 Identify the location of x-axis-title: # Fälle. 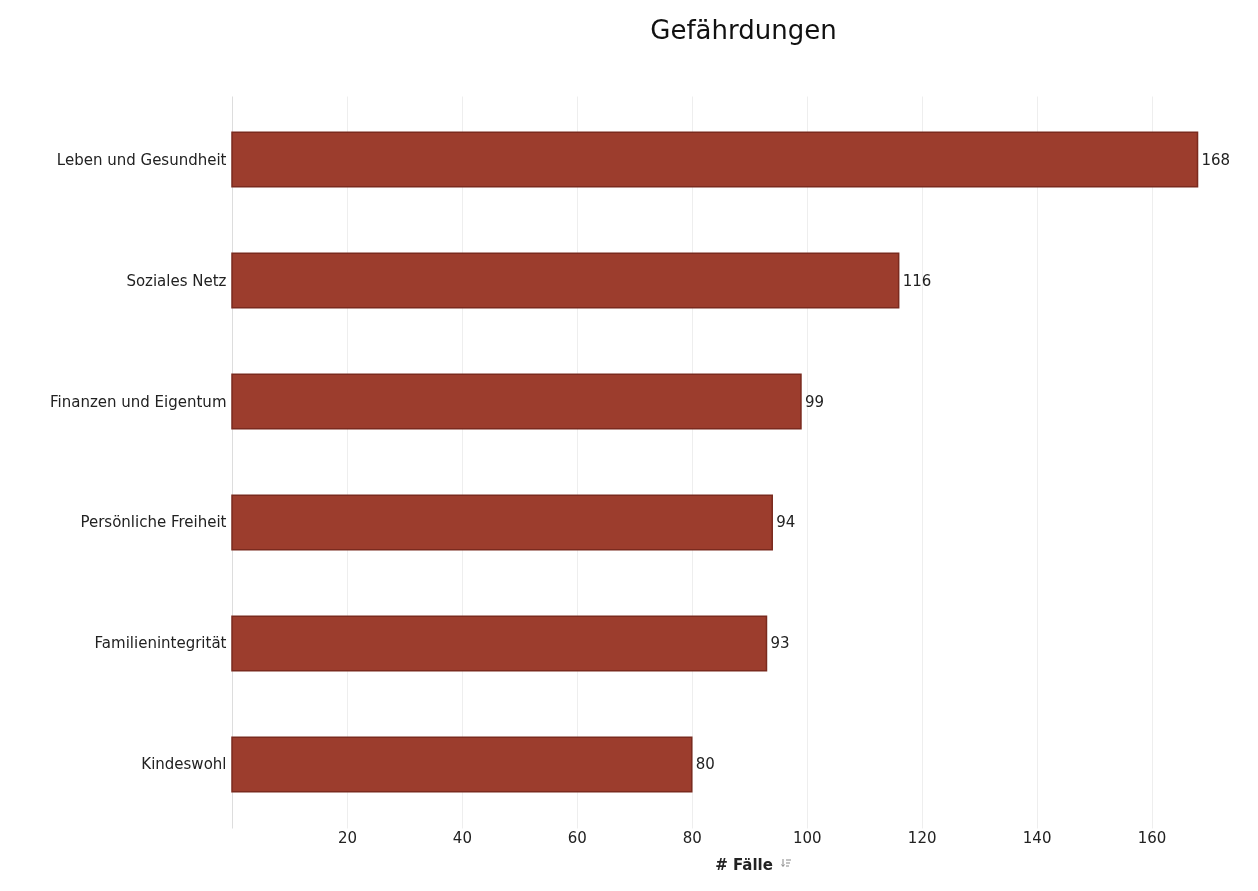
(744, 864).